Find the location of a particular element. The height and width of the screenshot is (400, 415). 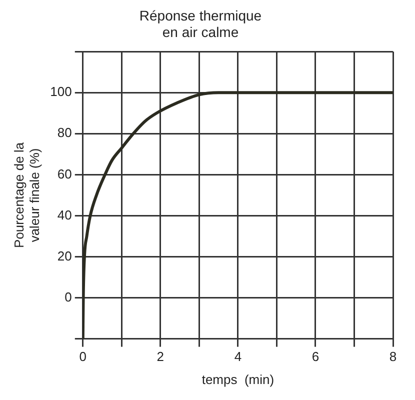

y-axis-title: Pourcentage de la valeur finale (%) is located at coordinates (26, 195).